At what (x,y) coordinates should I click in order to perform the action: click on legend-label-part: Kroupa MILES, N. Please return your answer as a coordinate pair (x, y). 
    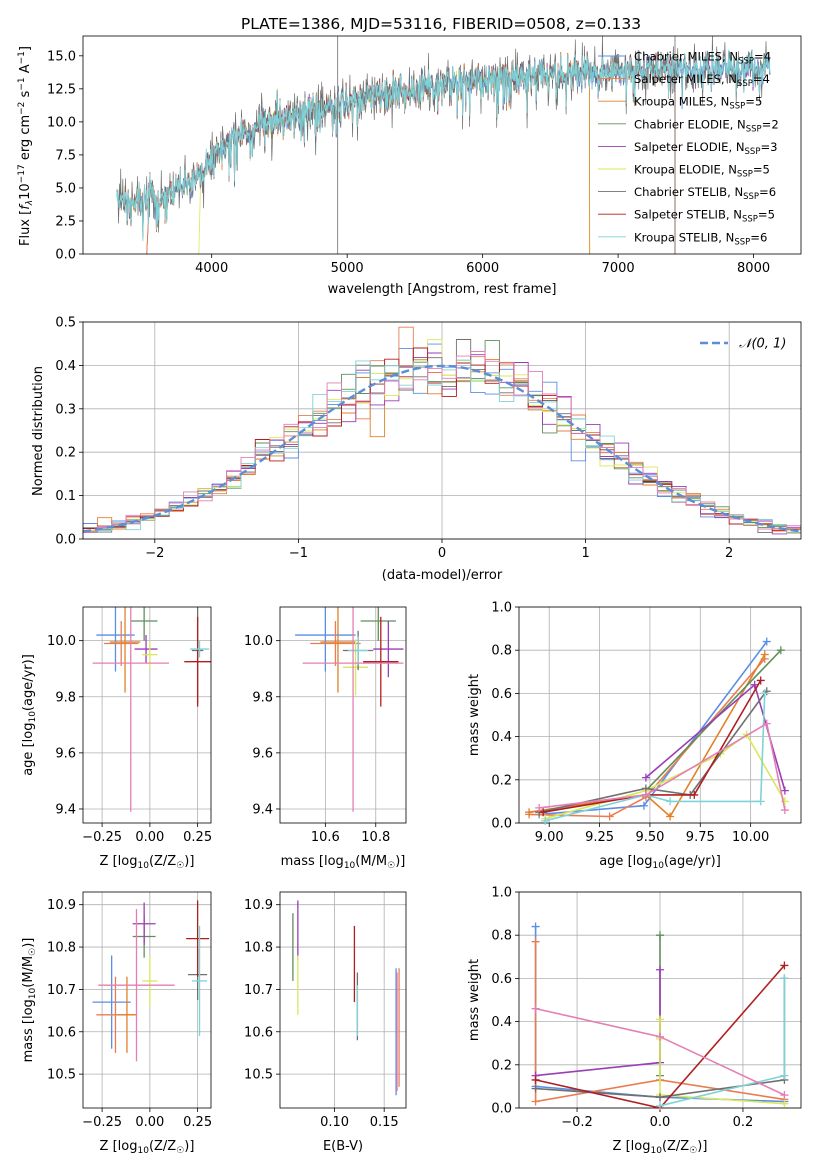
    Looking at the image, I should click on (681, 102).